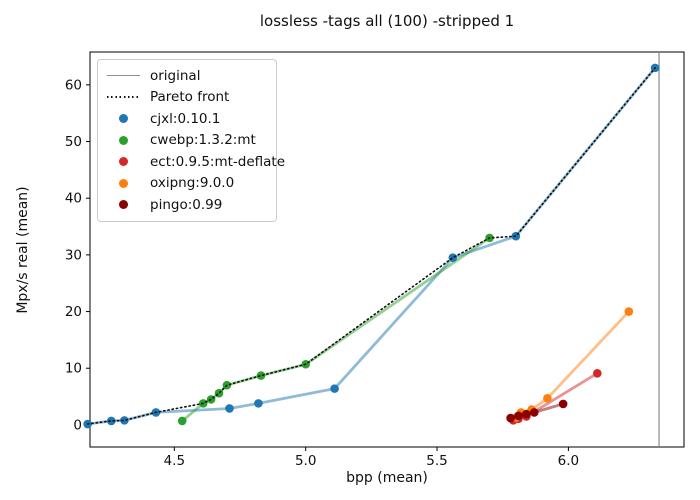 This screenshot has width=700, height=500. What do you see at coordinates (387, 478) in the screenshot?
I see `x-axis-label: bpp (mean)` at bounding box center [387, 478].